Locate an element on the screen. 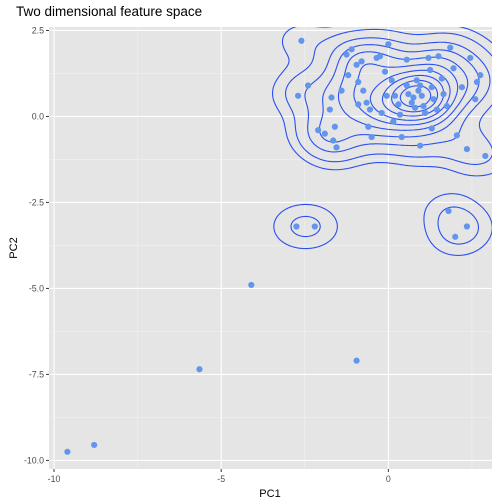  x-tick-label: -10 is located at coordinates (54, 479).